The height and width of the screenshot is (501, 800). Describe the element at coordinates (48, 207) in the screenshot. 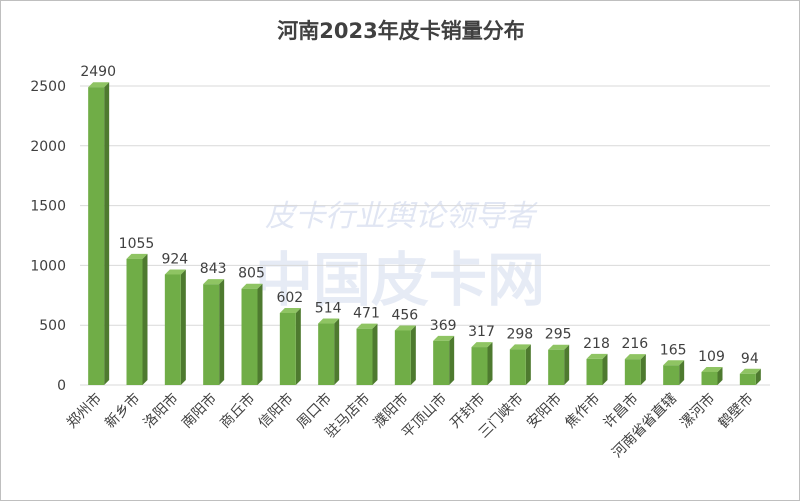

I see `y-tick-label: 1500` at that location.